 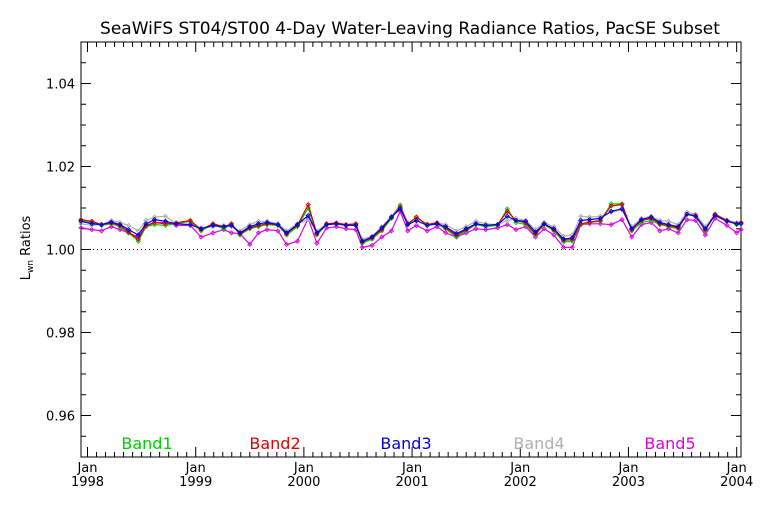 I want to click on y-axis-label-subscript: wn, so click(x=31, y=266).